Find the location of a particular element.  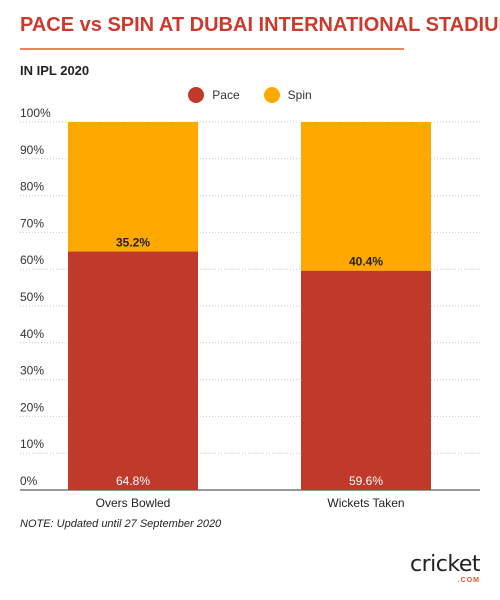

data-label: 59.6% is located at coordinates (366, 481).